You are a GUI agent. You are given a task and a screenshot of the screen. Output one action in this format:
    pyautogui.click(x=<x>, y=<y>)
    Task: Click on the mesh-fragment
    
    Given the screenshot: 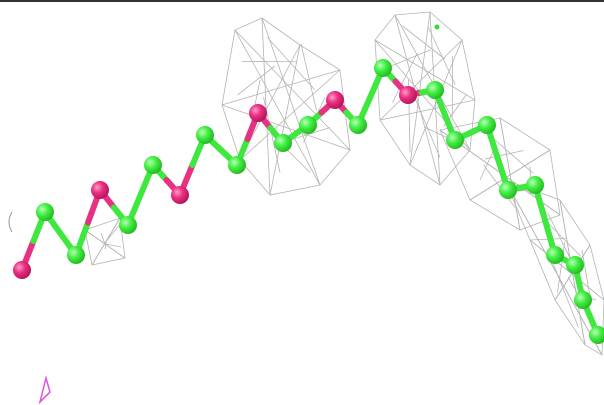 What is the action you would take?
    pyautogui.click(x=10, y=222)
    